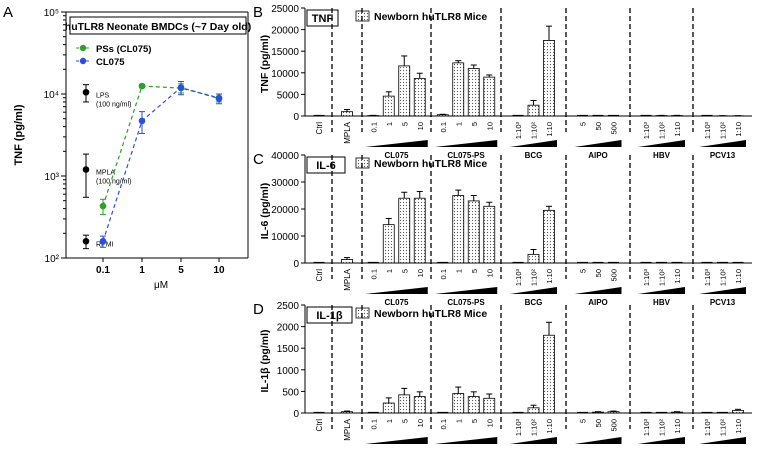 The image size is (757, 453). I want to click on panel-tag: TNF, so click(323, 19).